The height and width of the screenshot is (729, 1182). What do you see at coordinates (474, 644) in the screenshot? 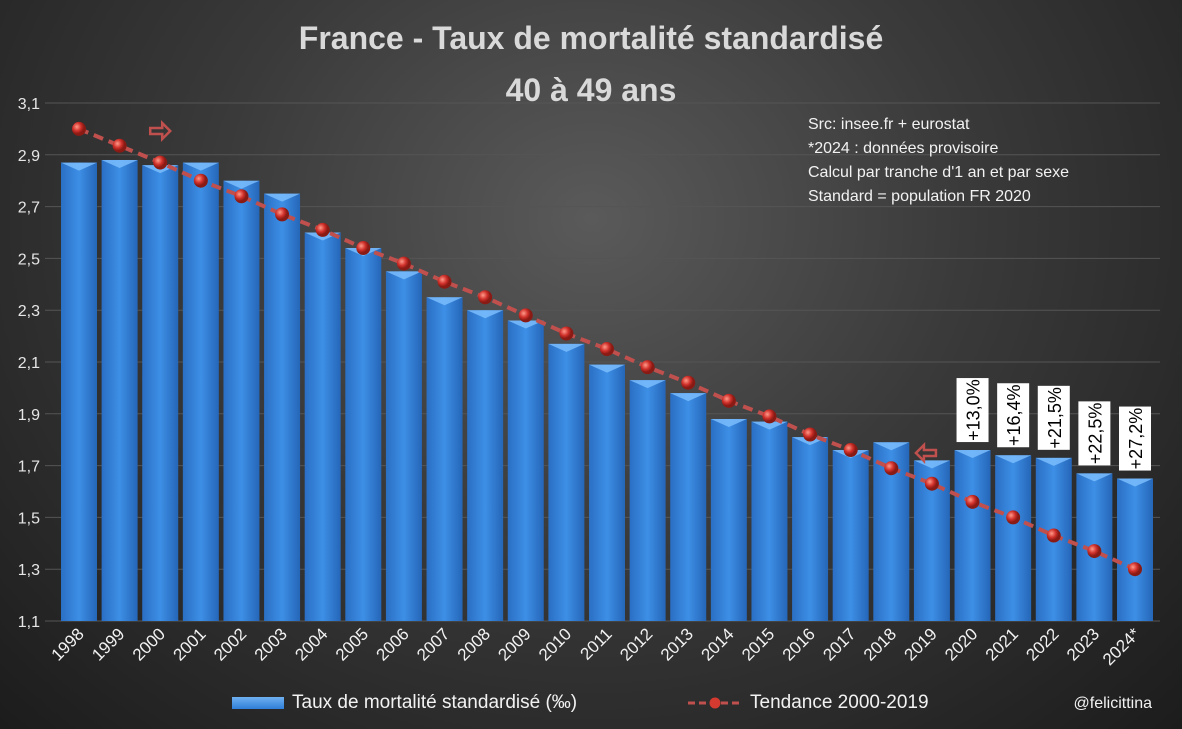
I see `x-tick-label: 2008` at bounding box center [474, 644].